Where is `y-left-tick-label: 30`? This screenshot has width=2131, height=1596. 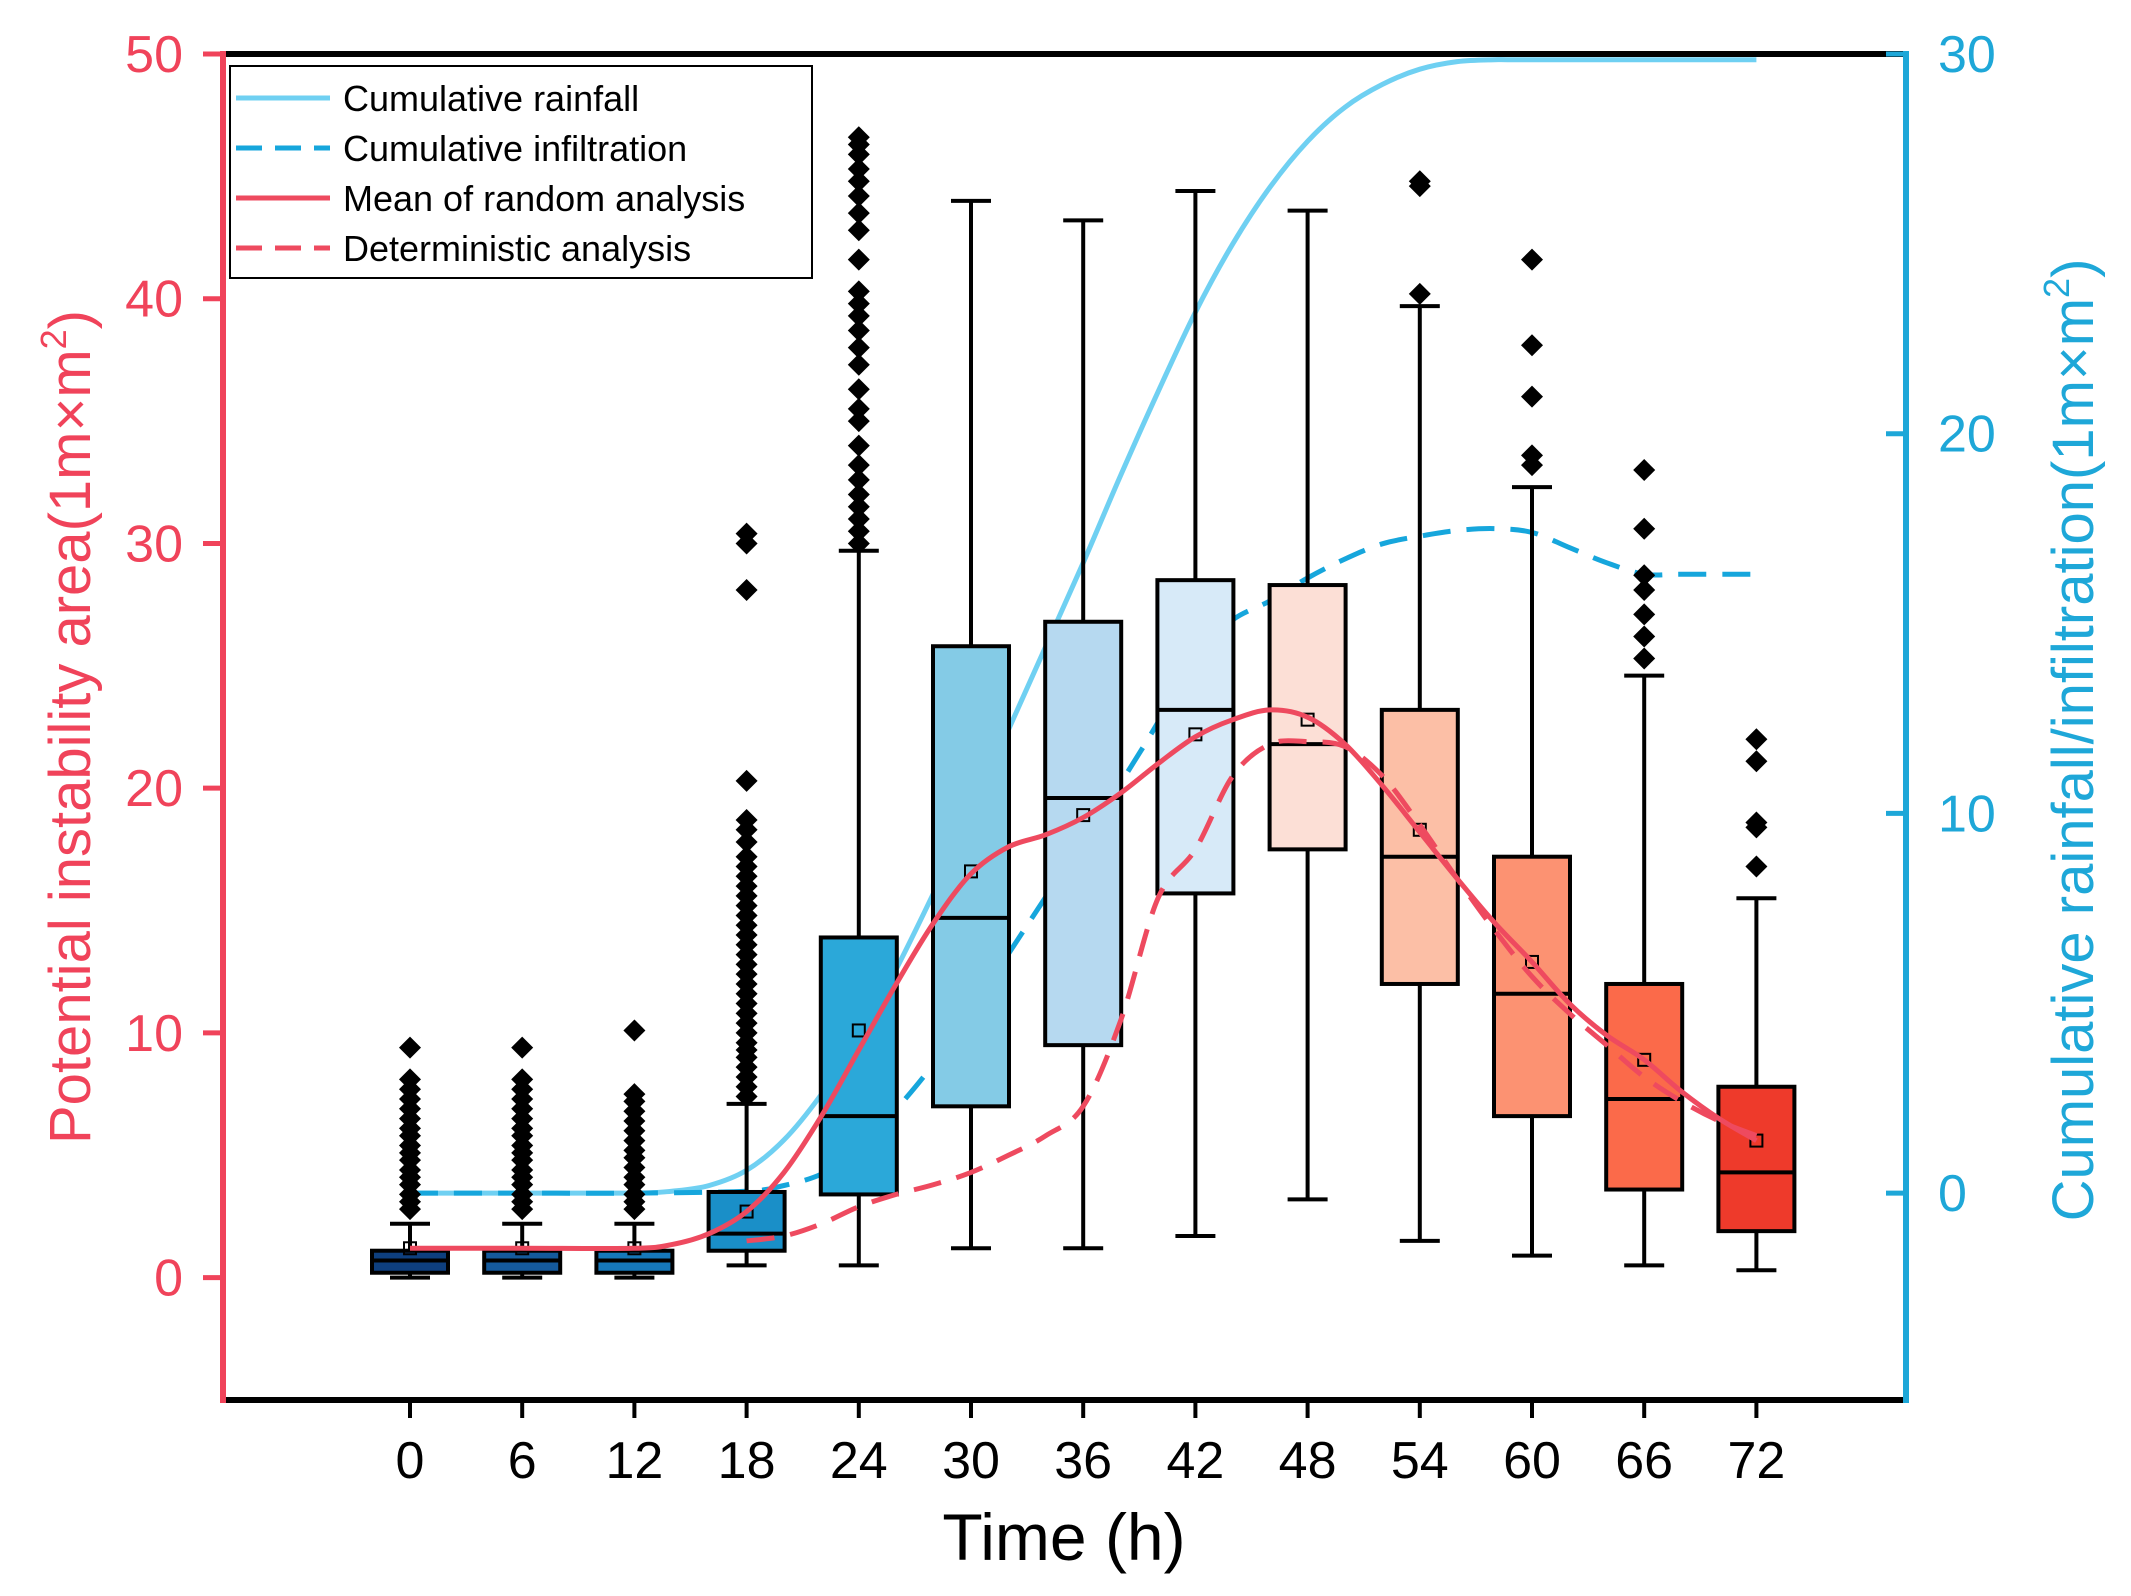 y-left-tick-label: 30 is located at coordinates (154, 544).